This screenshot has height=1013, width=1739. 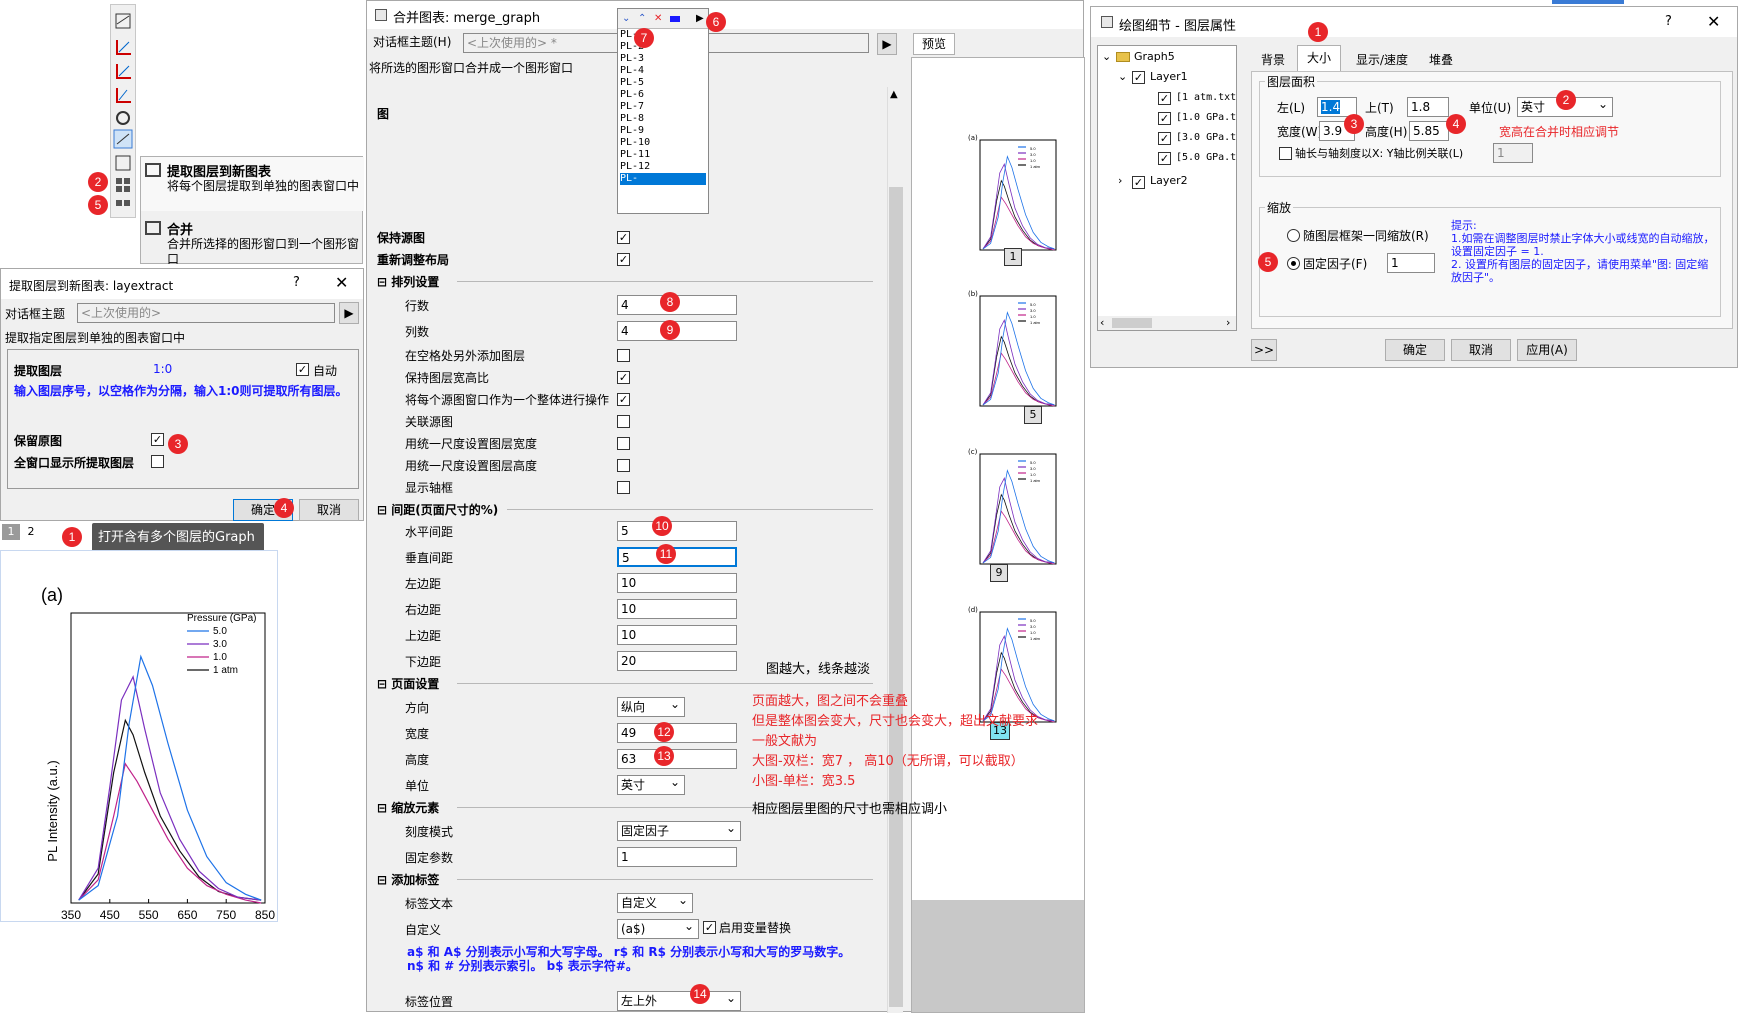 What do you see at coordinates (623, 465) in the screenshot?
I see `uniform-height-checkbox` at bounding box center [623, 465].